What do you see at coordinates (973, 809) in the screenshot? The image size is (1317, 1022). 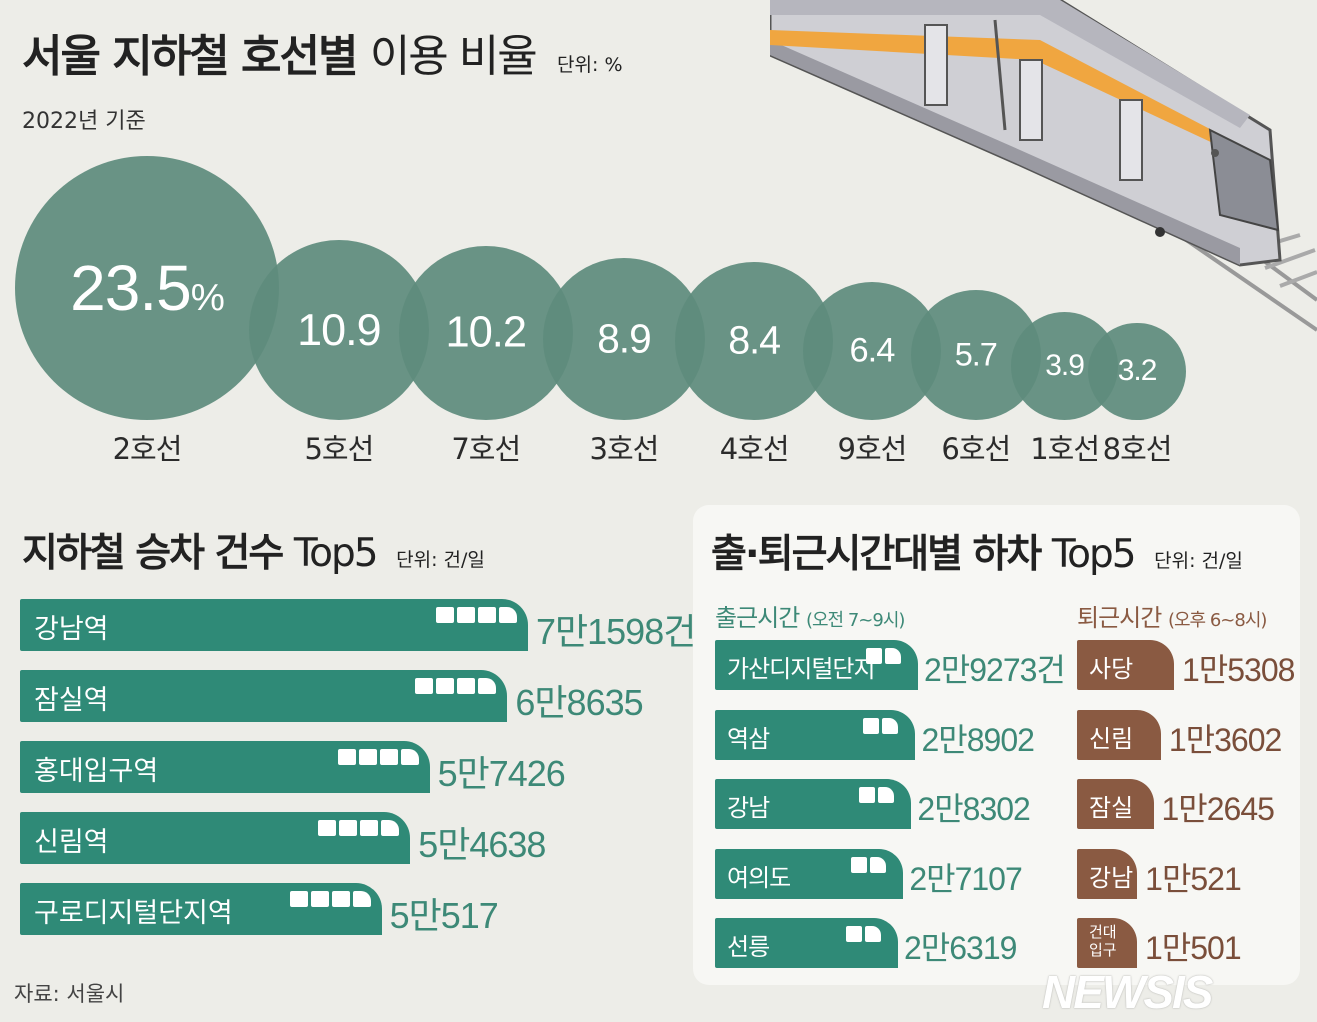 I see `morning-value: 2만8302` at bounding box center [973, 809].